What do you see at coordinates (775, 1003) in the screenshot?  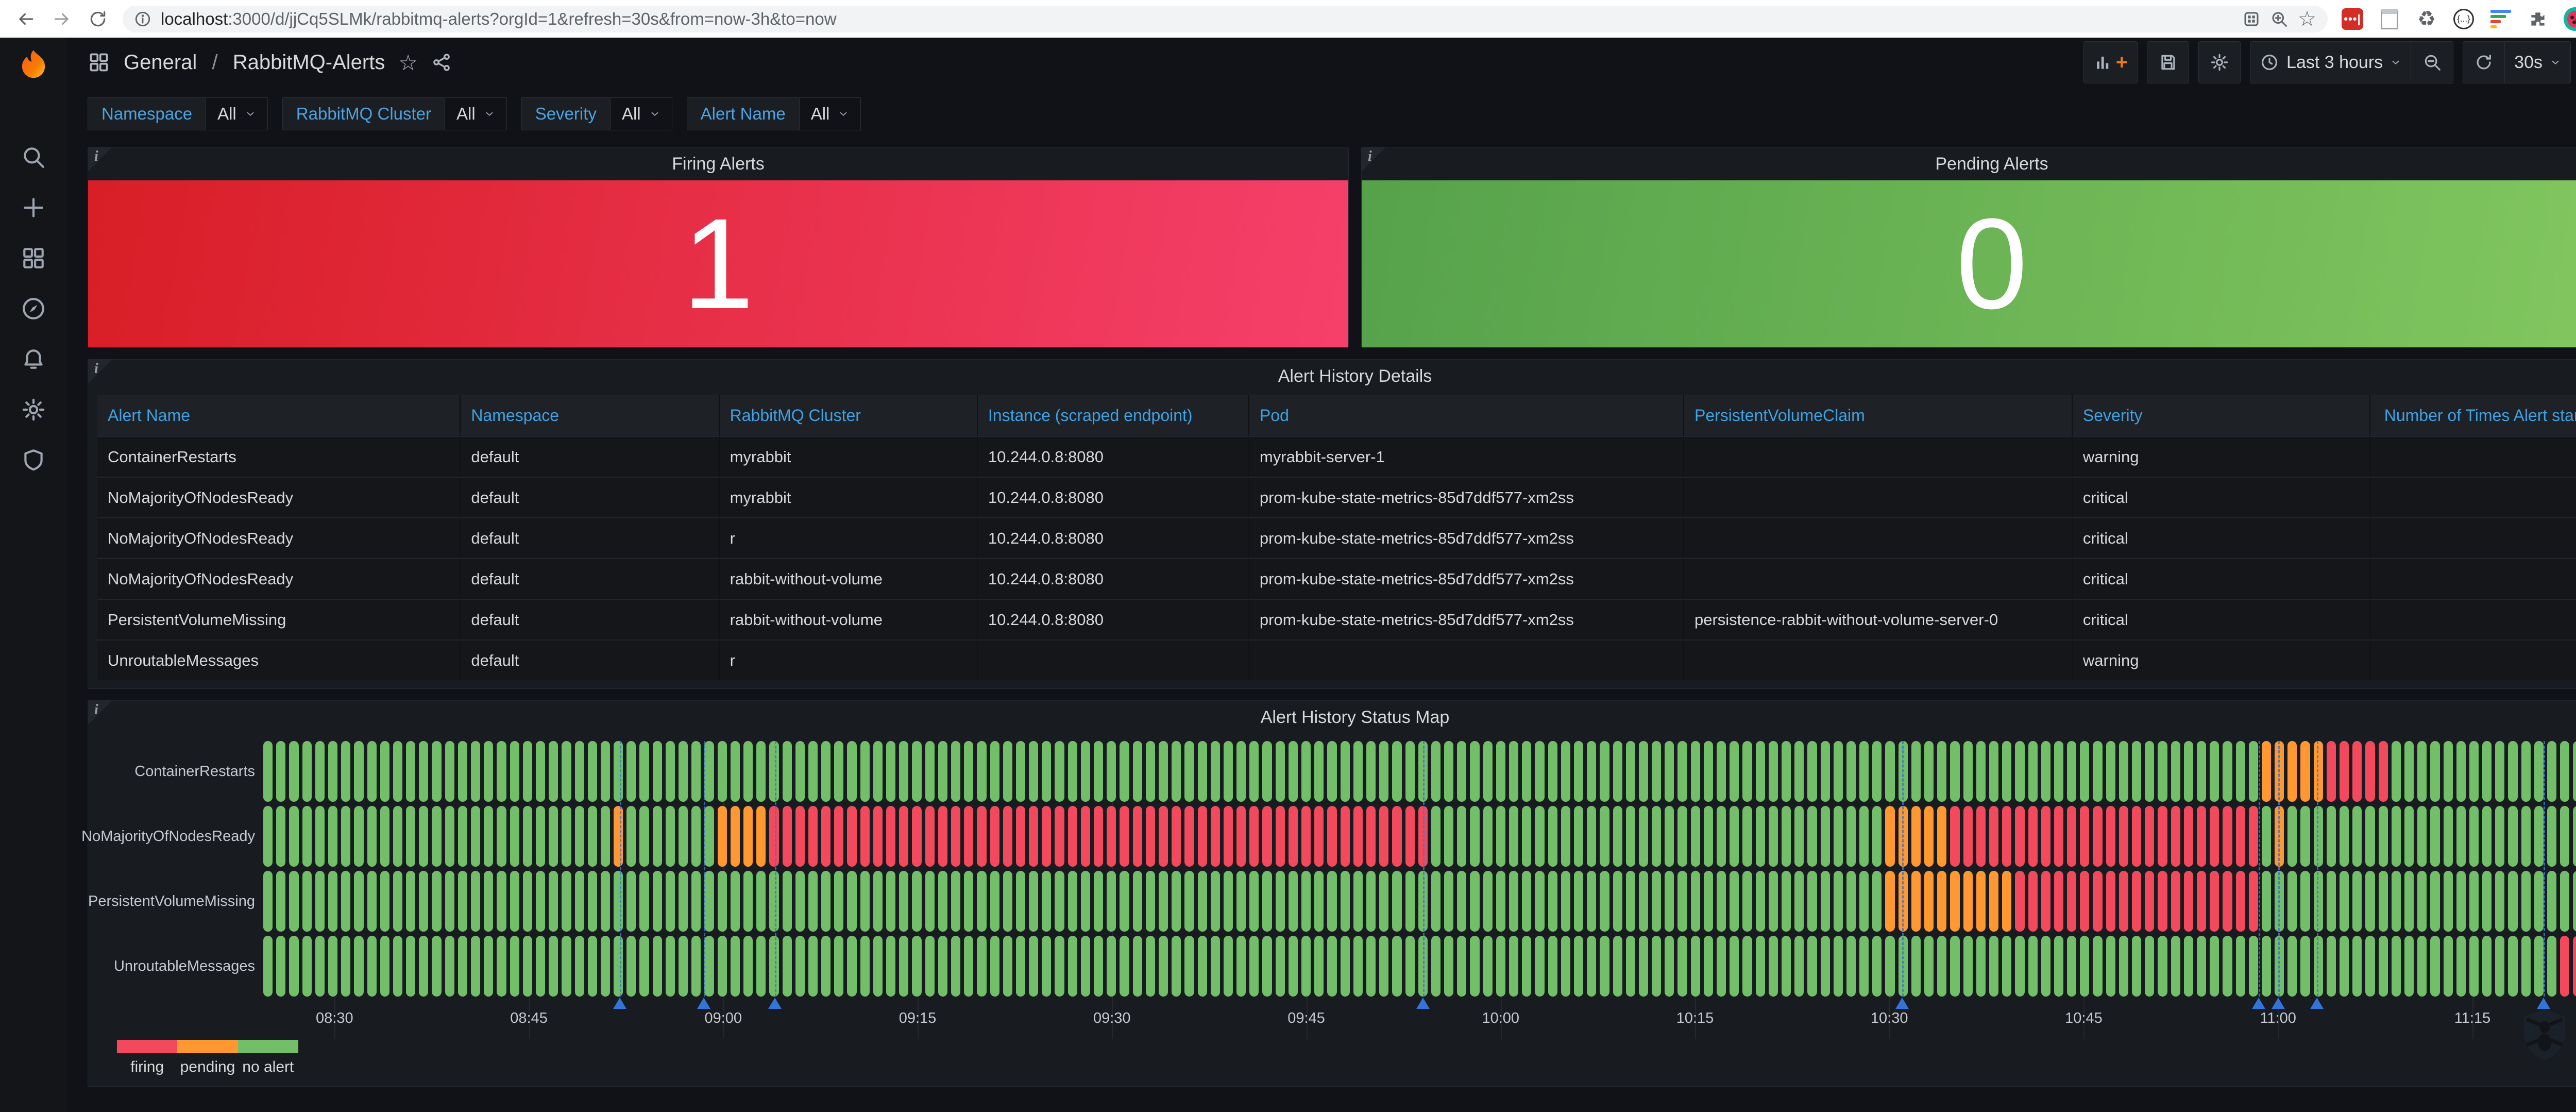 I see `annotation-marker-icon` at bounding box center [775, 1003].